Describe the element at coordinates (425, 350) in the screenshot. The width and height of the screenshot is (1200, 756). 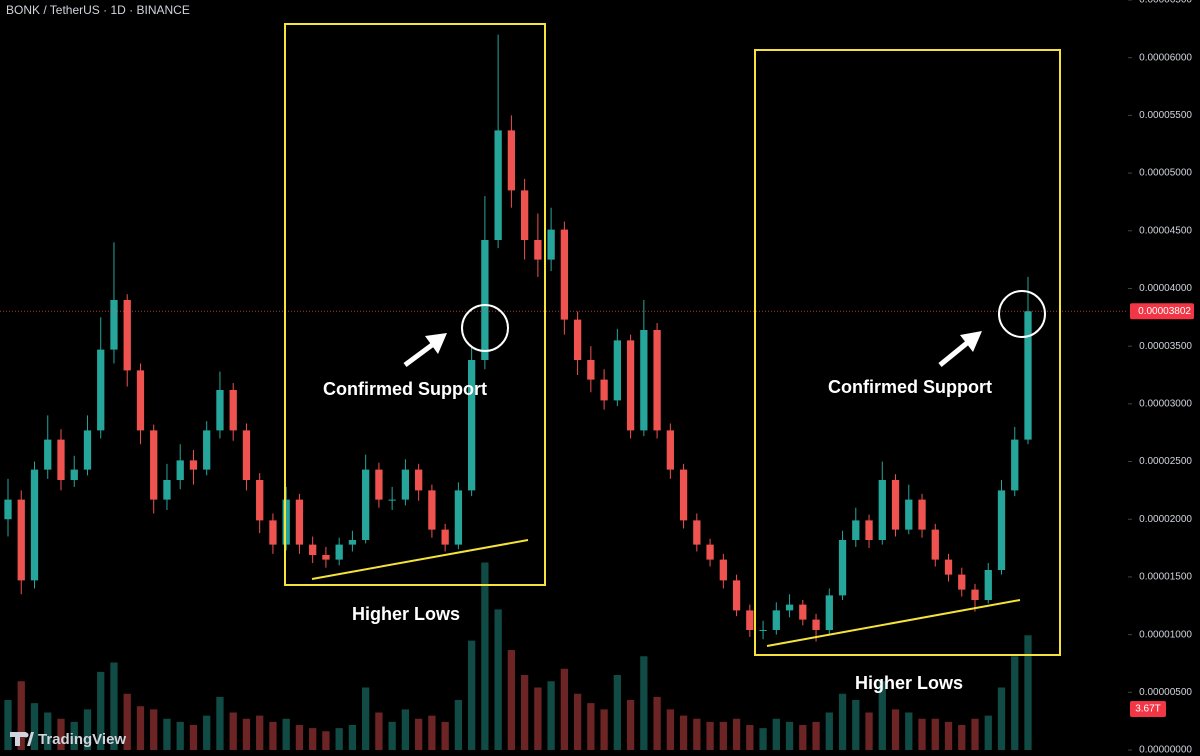
I see `arrow` at that location.